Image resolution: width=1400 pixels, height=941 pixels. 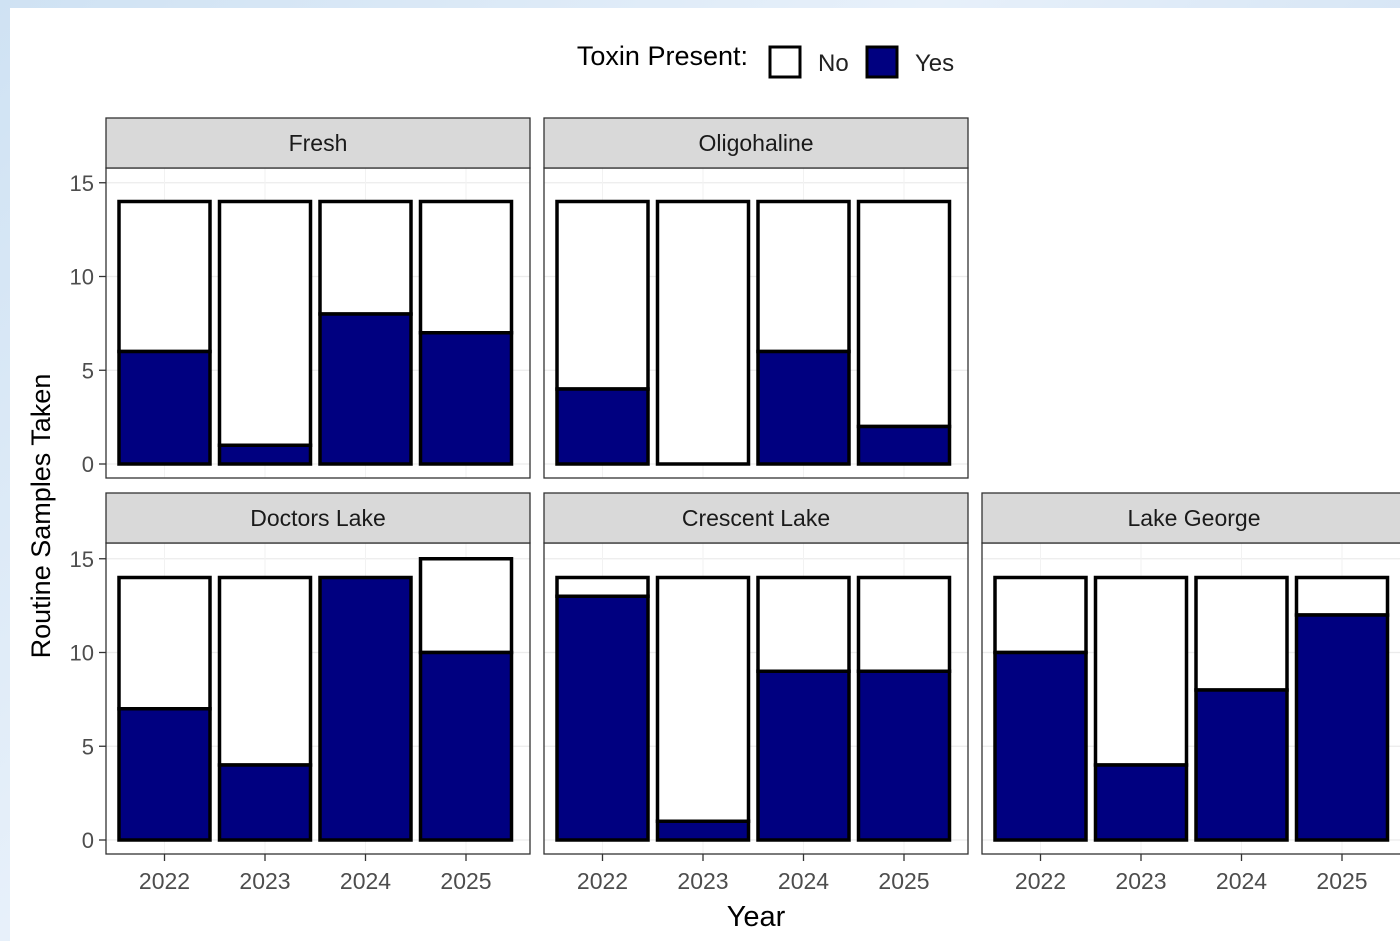 I want to click on facet-strip-label: Fresh, so click(x=318, y=143).